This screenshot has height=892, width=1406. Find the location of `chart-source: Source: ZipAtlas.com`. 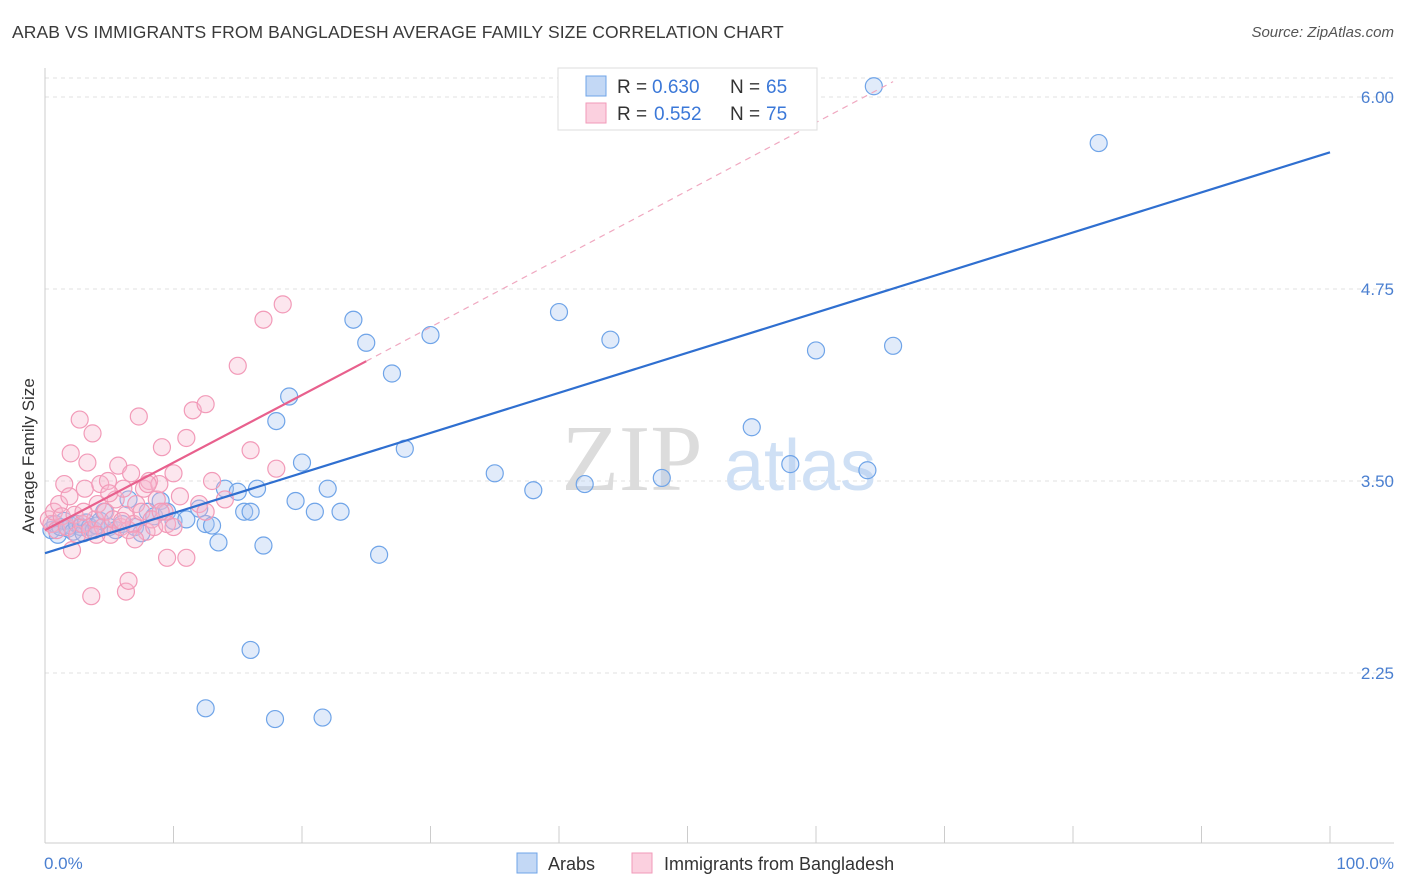

chart-source: Source: ZipAtlas.com is located at coordinates (1322, 32).